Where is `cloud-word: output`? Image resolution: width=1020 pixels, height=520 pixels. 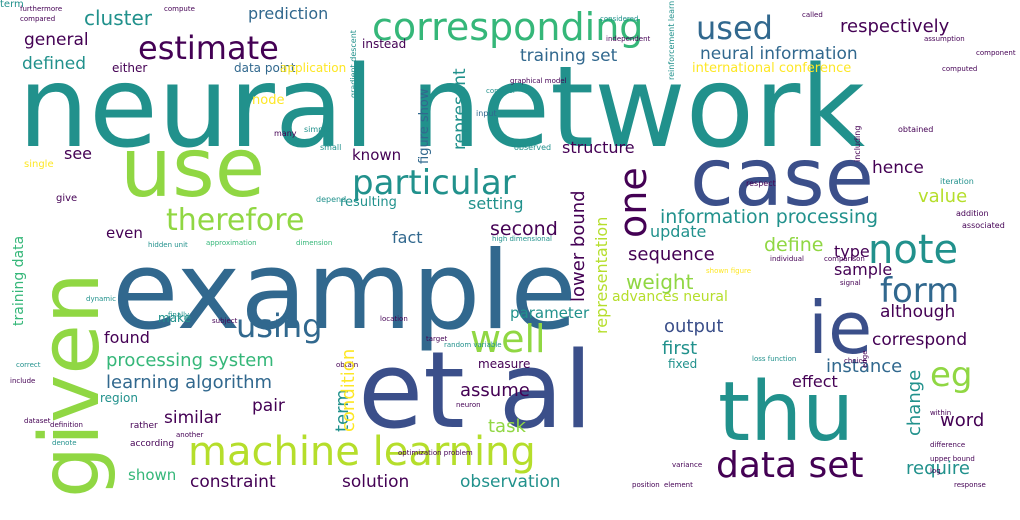 cloud-word: output is located at coordinates (694, 326).